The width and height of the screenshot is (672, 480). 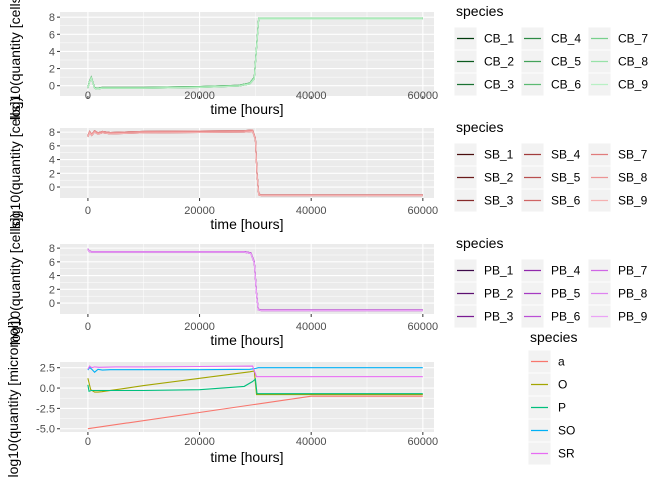 What do you see at coordinates (633, 178) in the screenshot?
I see `legend-label: SB_8` at bounding box center [633, 178].